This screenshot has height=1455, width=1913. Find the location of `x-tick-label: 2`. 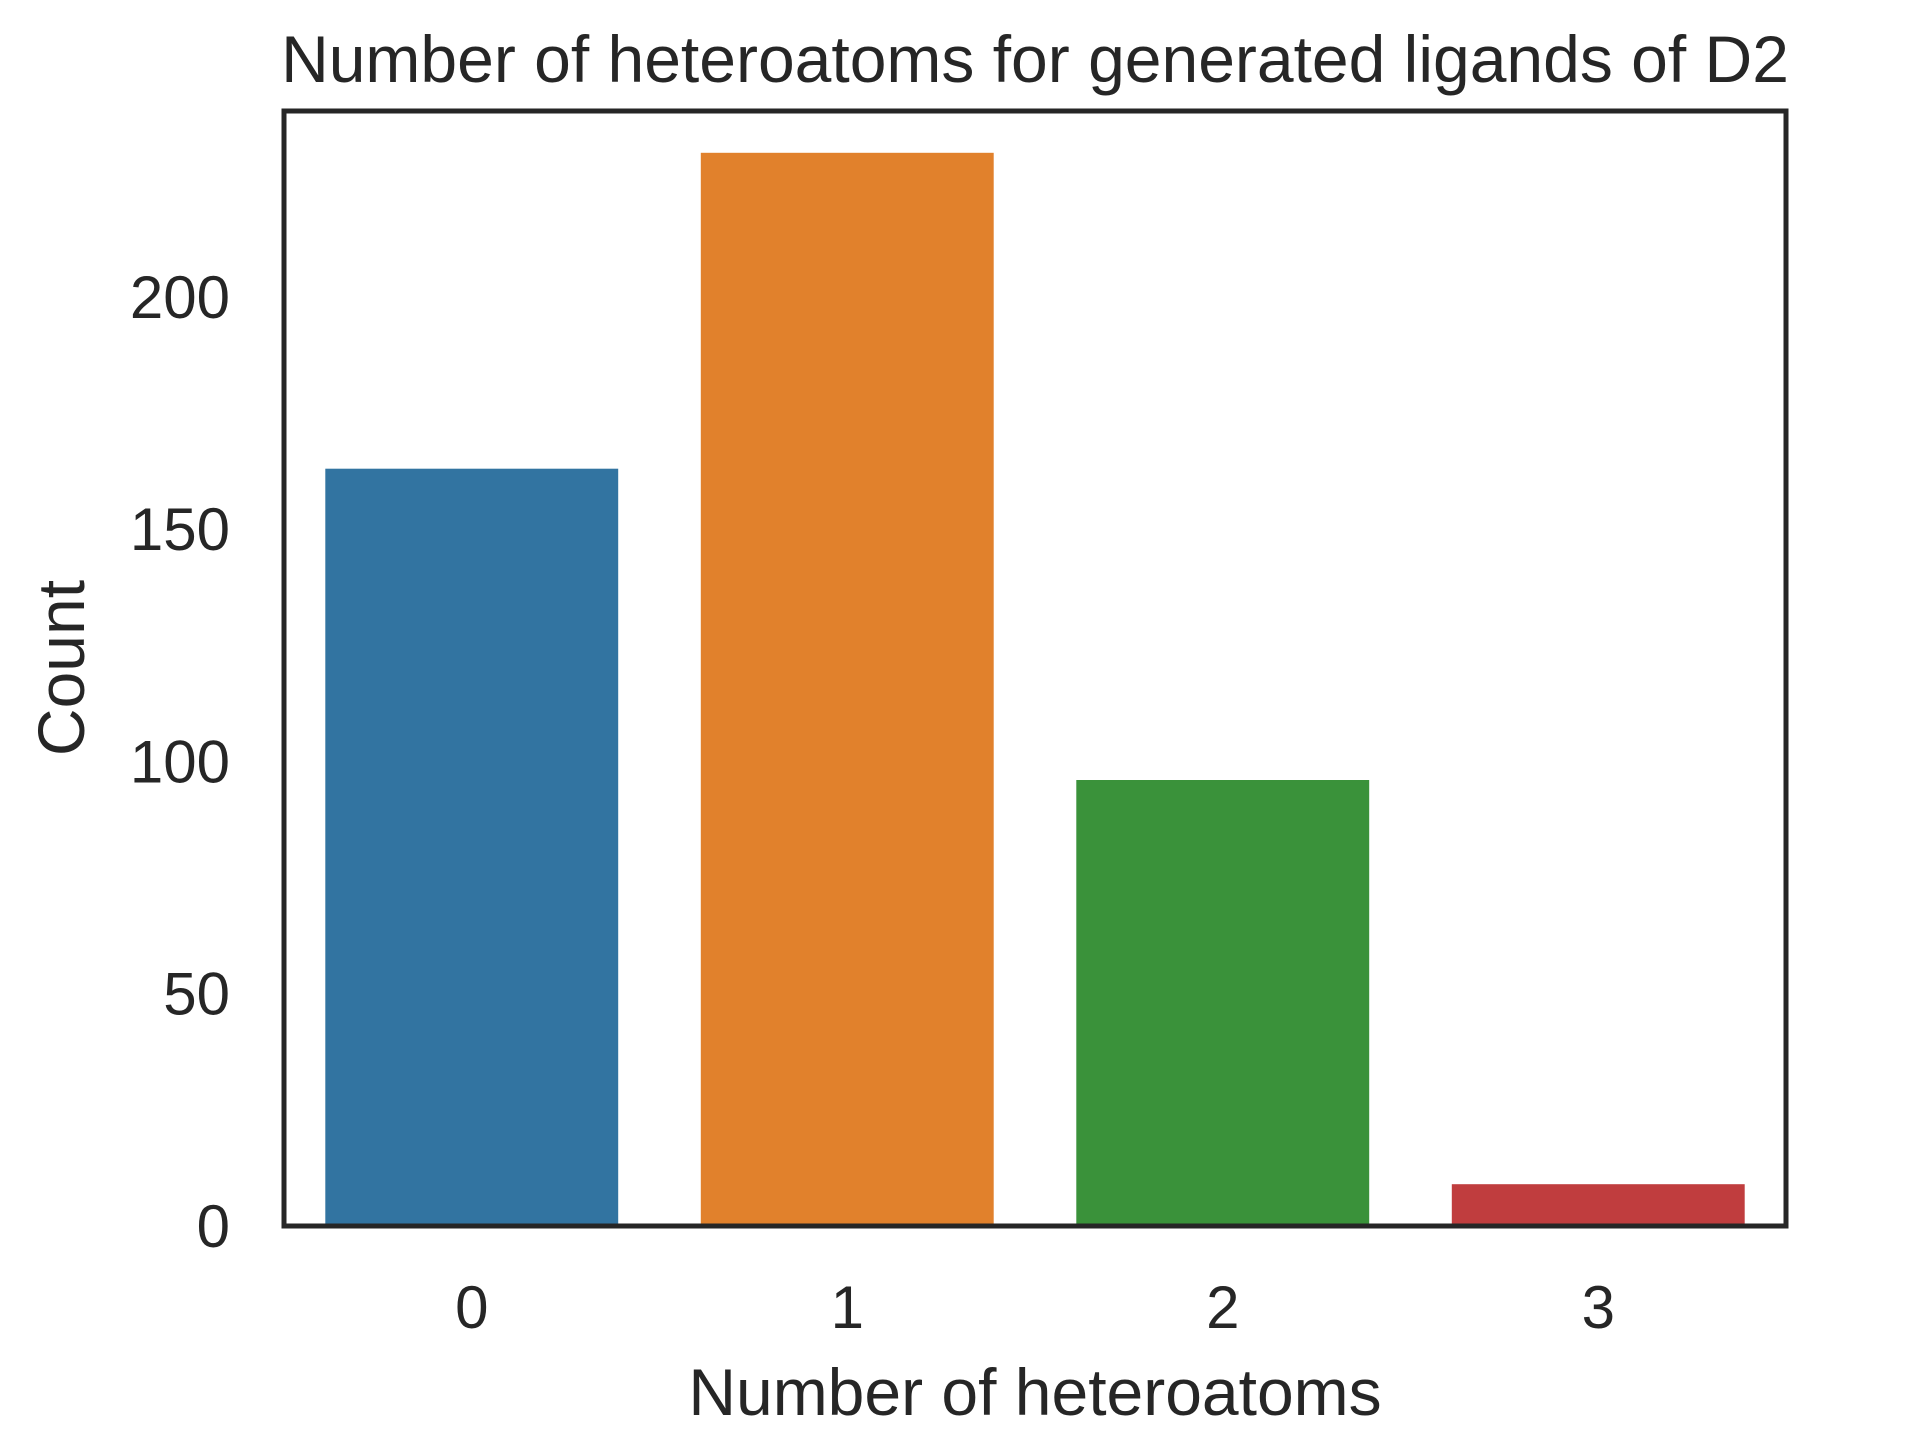

x-tick-label: 2 is located at coordinates (1222, 1307).